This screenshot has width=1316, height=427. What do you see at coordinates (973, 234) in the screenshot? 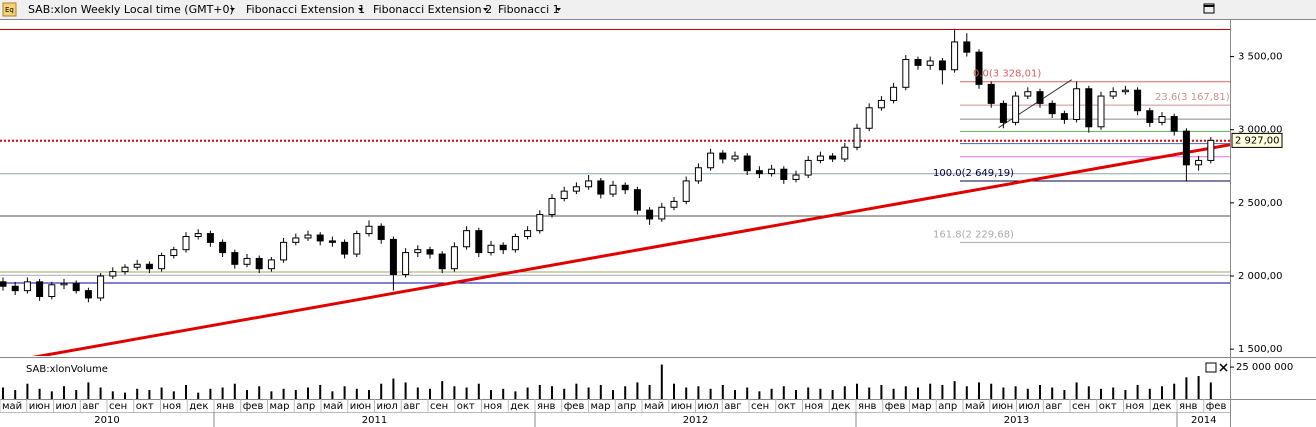
I see `fib-label: 161.8(2 229,68)` at bounding box center [973, 234].